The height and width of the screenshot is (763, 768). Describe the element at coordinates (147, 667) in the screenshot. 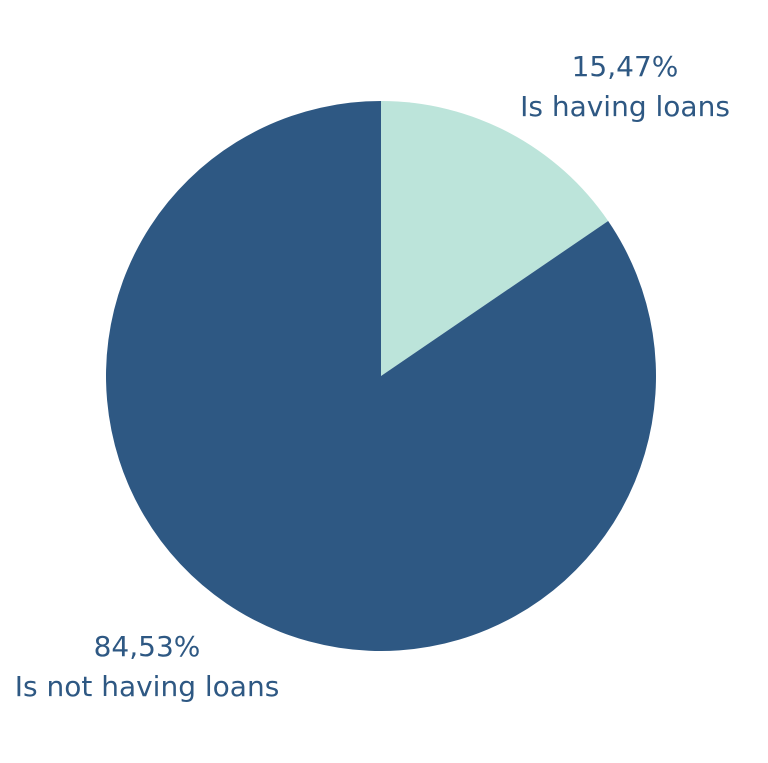

I see `slice-label-not-having-loans: 84,53% Is not having loans` at that location.